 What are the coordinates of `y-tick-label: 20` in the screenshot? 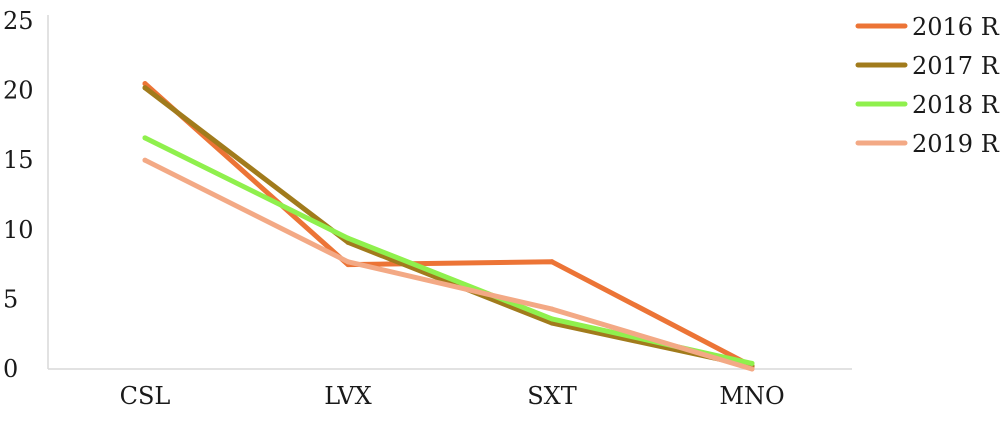 It's located at (18, 91).